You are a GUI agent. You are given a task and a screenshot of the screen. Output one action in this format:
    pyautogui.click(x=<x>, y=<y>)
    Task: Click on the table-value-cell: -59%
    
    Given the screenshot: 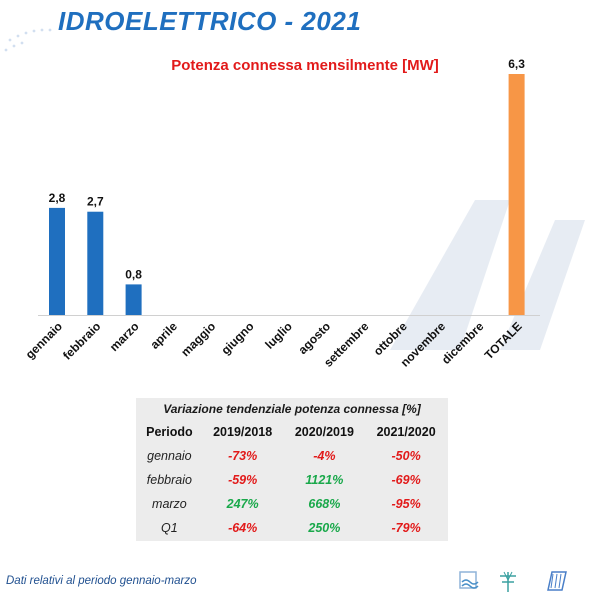 What is the action you would take?
    pyautogui.click(x=242, y=480)
    